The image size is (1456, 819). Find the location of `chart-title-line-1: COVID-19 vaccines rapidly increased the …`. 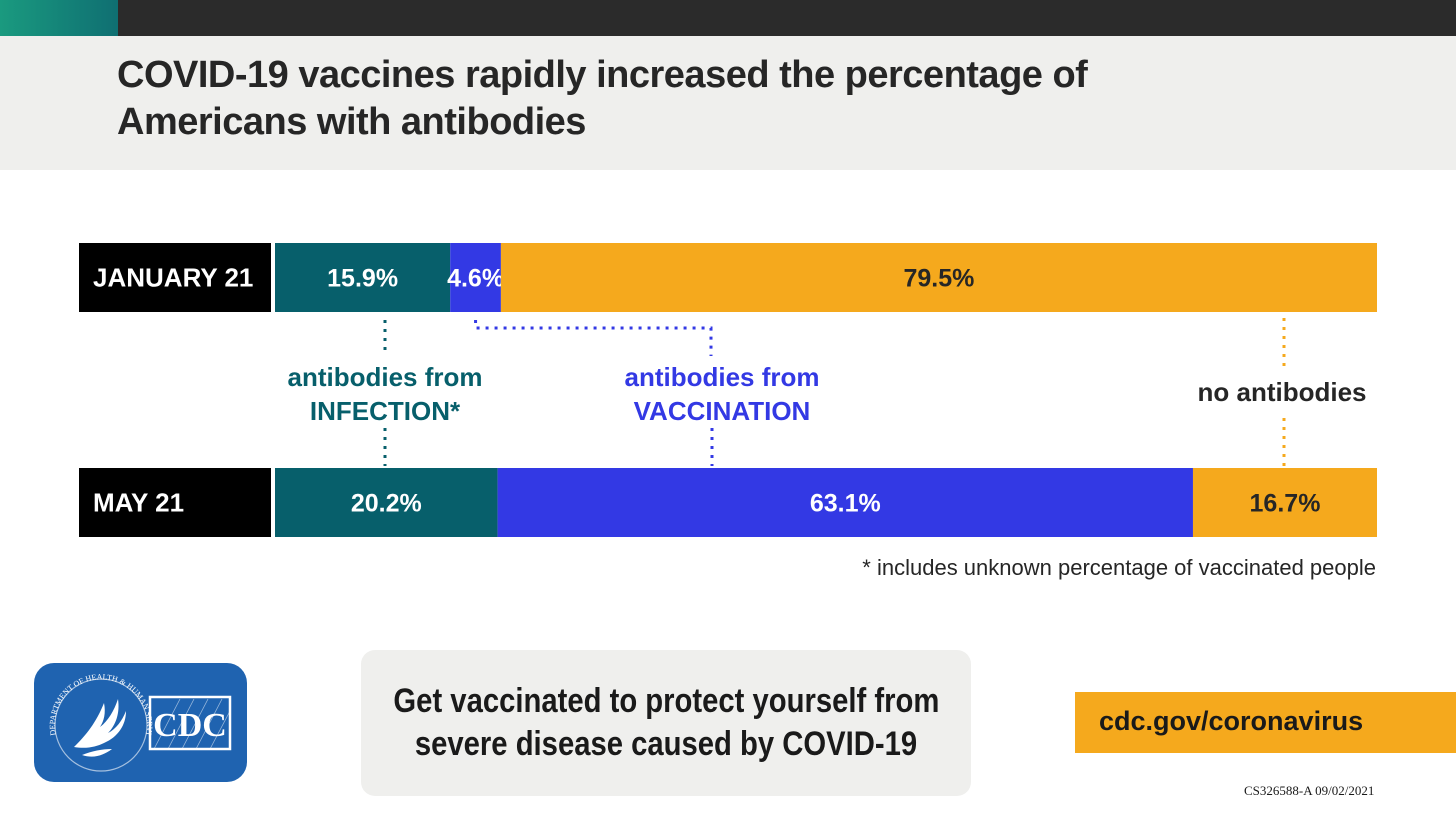

chart-title-line-1: COVID-19 vaccines rapidly increased the … is located at coordinates (602, 75).